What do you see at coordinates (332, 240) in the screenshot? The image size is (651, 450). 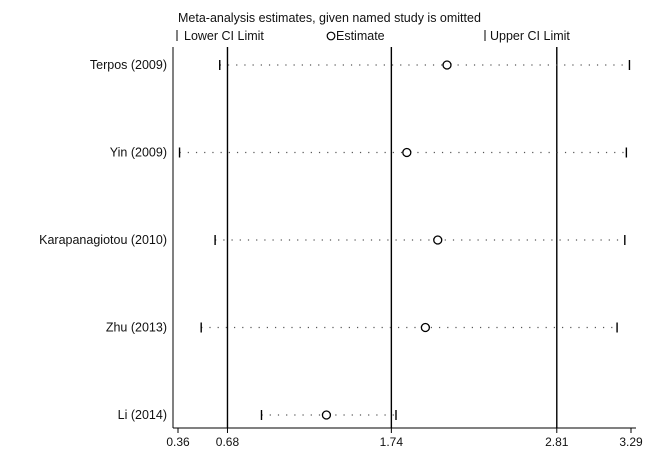 I see `study-row: Karapanagiotou (2010)` at bounding box center [332, 240].